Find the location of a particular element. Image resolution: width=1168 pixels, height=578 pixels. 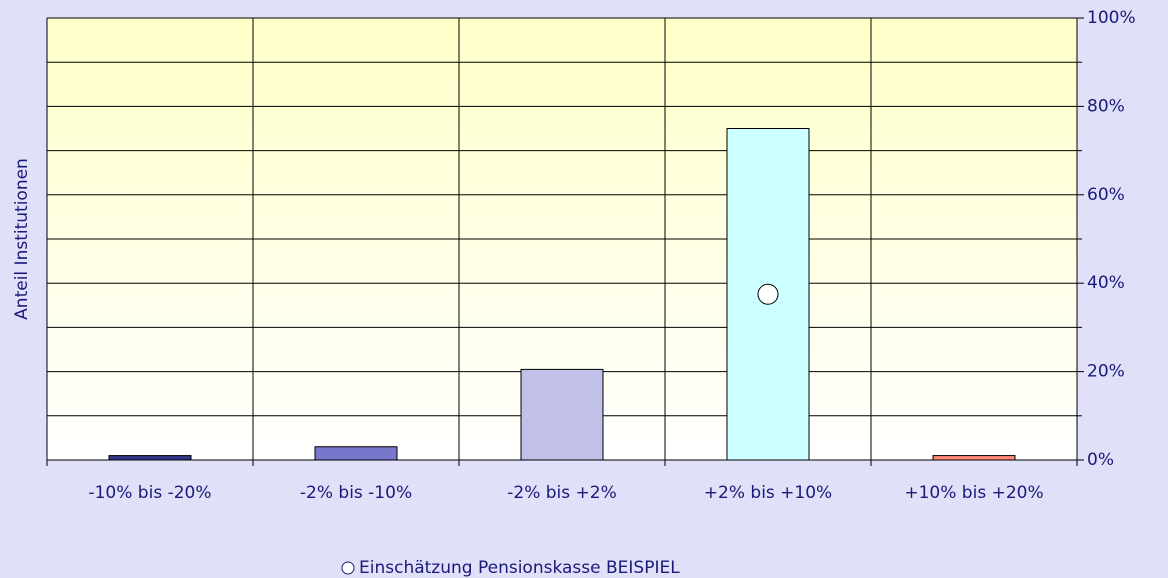

x-tick-label: -2% bis -10% is located at coordinates (356, 493).